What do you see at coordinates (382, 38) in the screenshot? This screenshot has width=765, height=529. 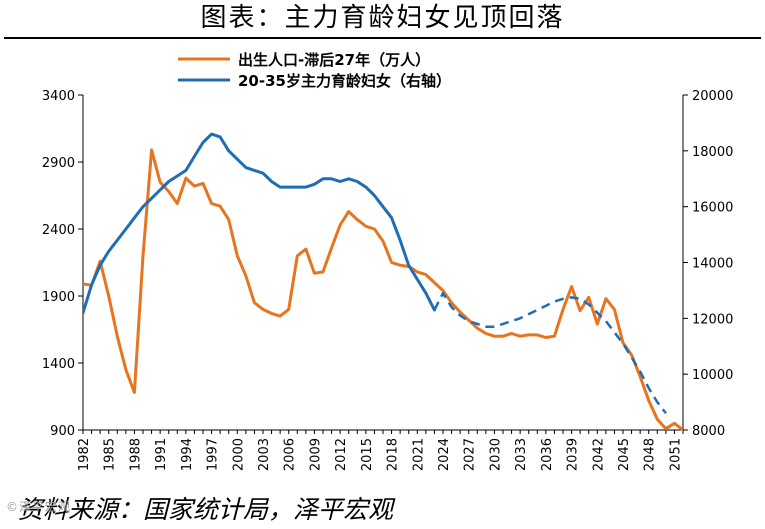 I see `title-underline` at bounding box center [382, 38].